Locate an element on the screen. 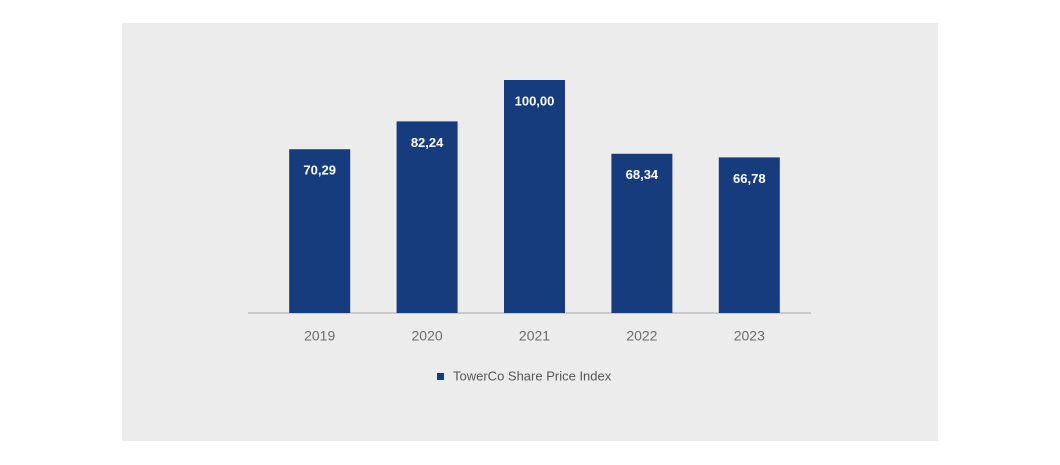 The width and height of the screenshot is (1060, 465). value-label: 70,29 is located at coordinates (319, 170).